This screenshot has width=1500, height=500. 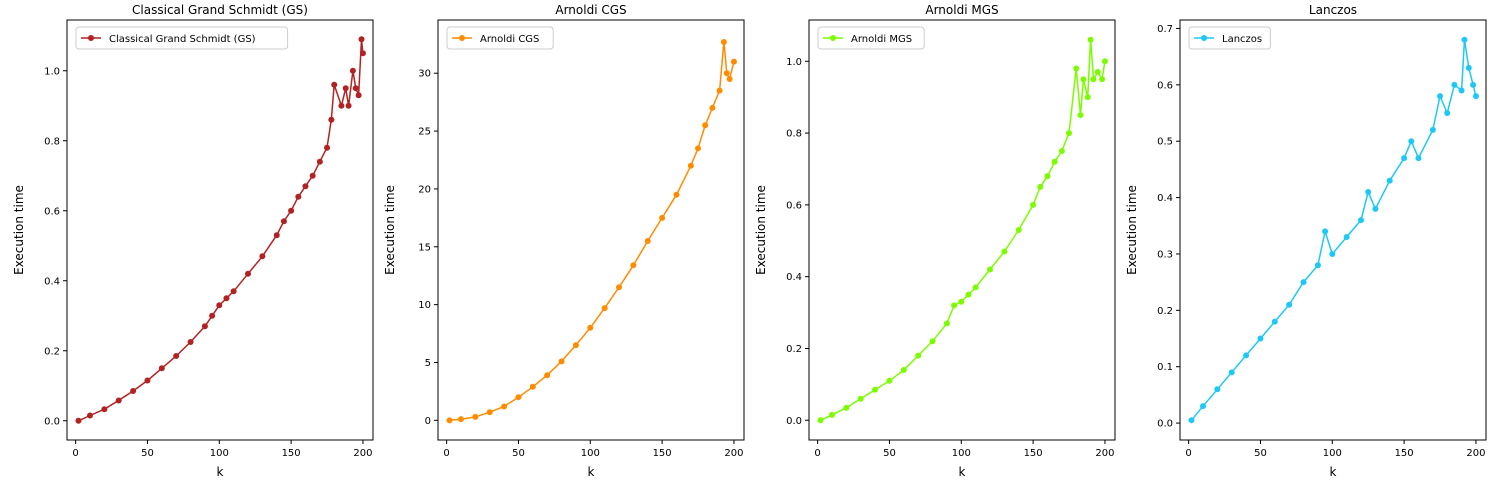 What do you see at coordinates (817, 453) in the screenshot?
I see `x-tick-label: 0` at bounding box center [817, 453].